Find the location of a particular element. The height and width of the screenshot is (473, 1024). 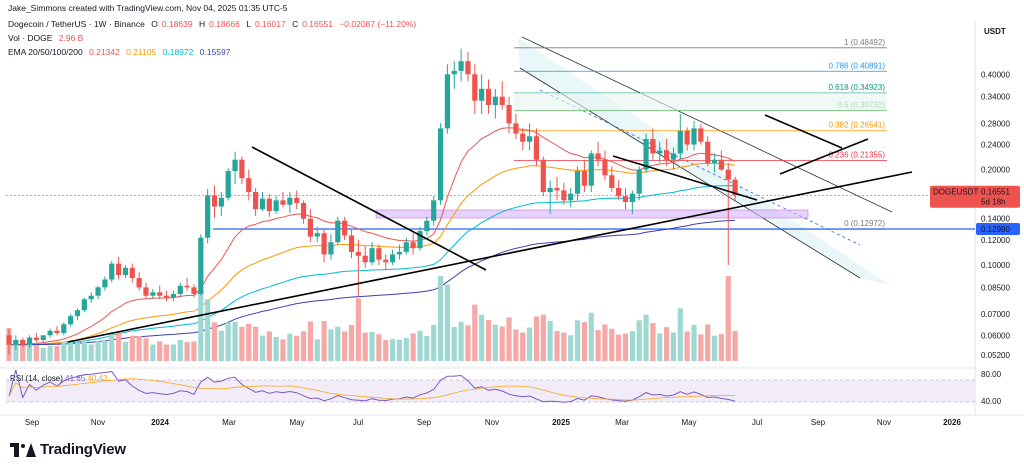

ema-label: EMA 20/50/100/200 is located at coordinates (45, 52).